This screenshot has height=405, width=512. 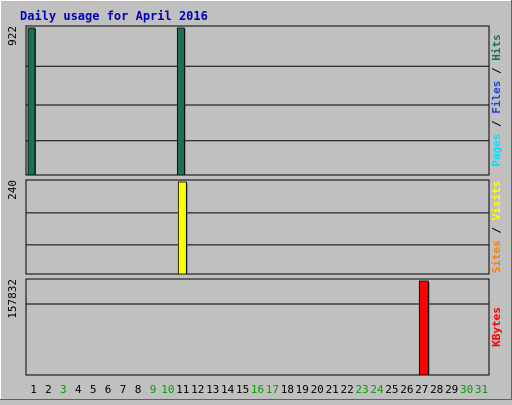 What do you see at coordinates (332, 389) in the screenshot?
I see `x-tick-label: 21` at bounding box center [332, 389].